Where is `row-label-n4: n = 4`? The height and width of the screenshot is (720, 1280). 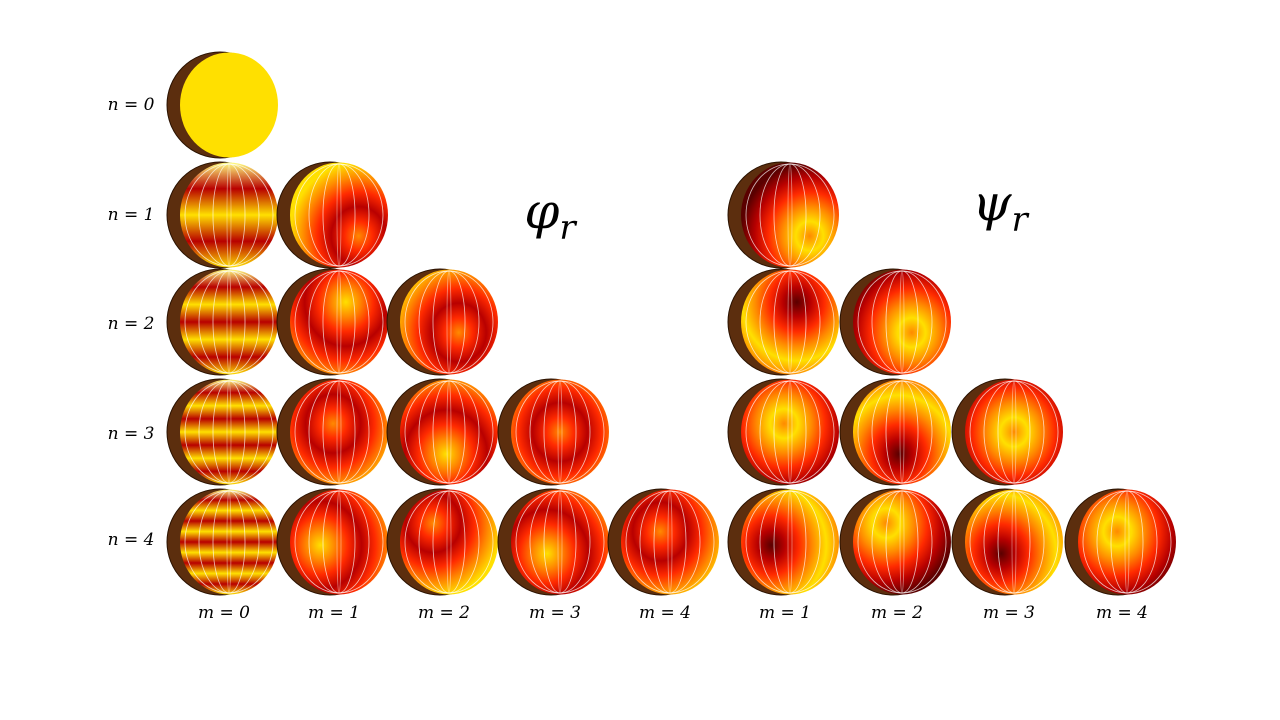 row-label-n4: n = 4 is located at coordinates (131, 540).